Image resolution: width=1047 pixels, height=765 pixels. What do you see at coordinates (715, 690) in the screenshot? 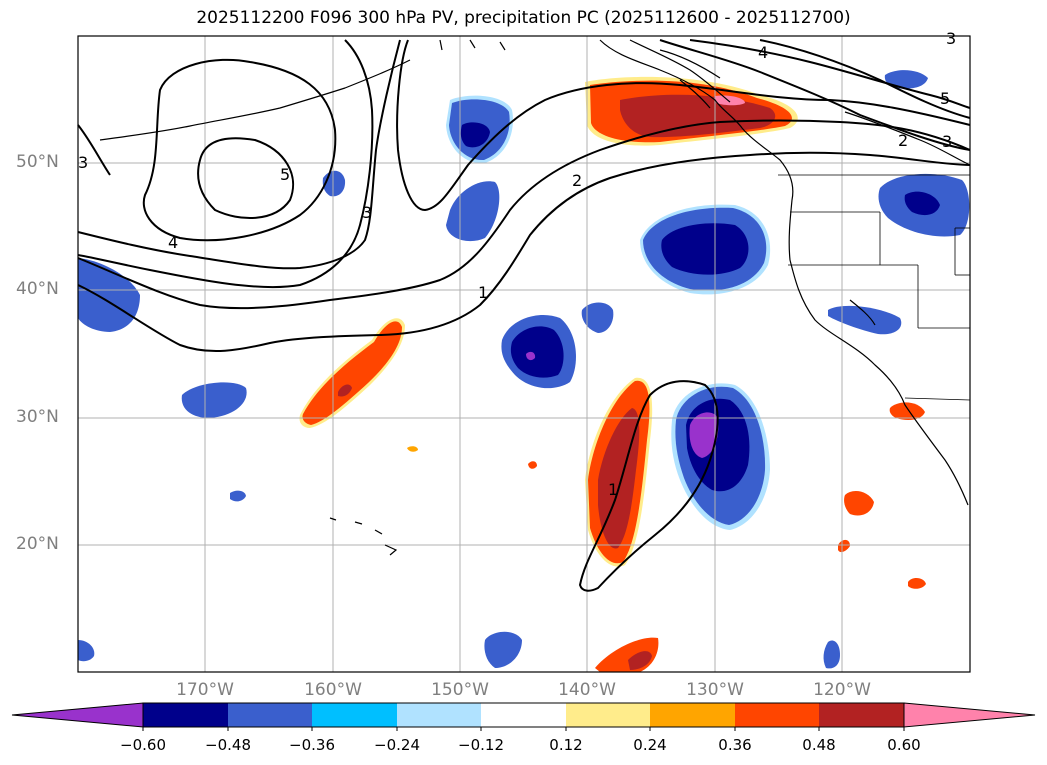
I see `lon-label-130w: 130°W` at bounding box center [715, 690].